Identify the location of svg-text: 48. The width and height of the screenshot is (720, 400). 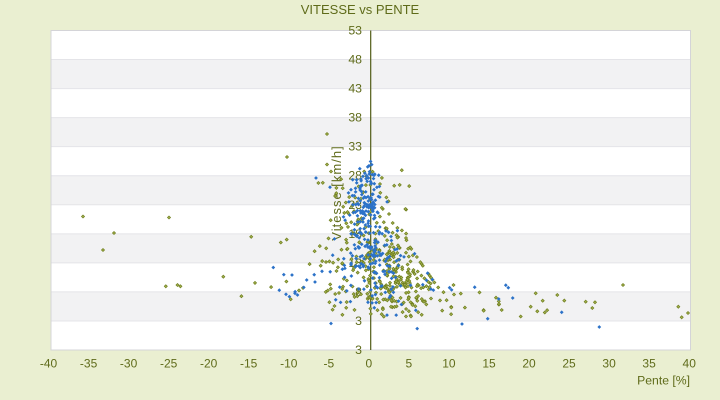
(355, 60).